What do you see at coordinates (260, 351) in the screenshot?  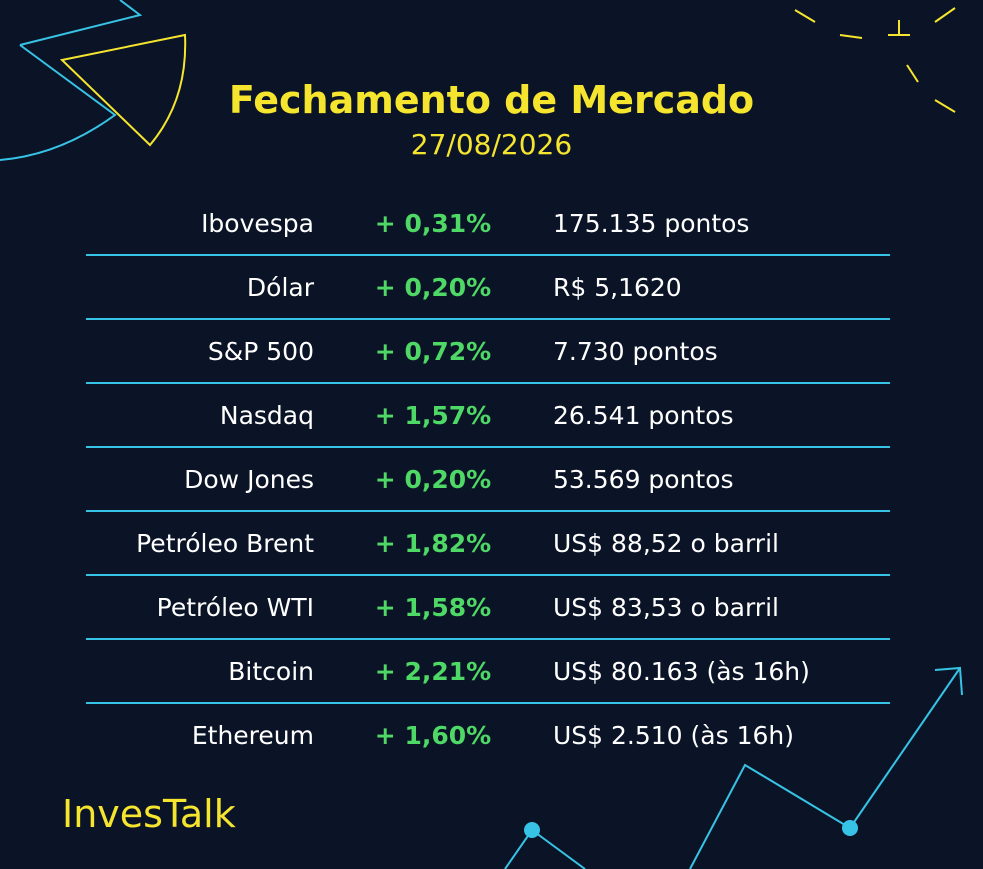 I see `asset-name: S&P 500` at bounding box center [260, 351].